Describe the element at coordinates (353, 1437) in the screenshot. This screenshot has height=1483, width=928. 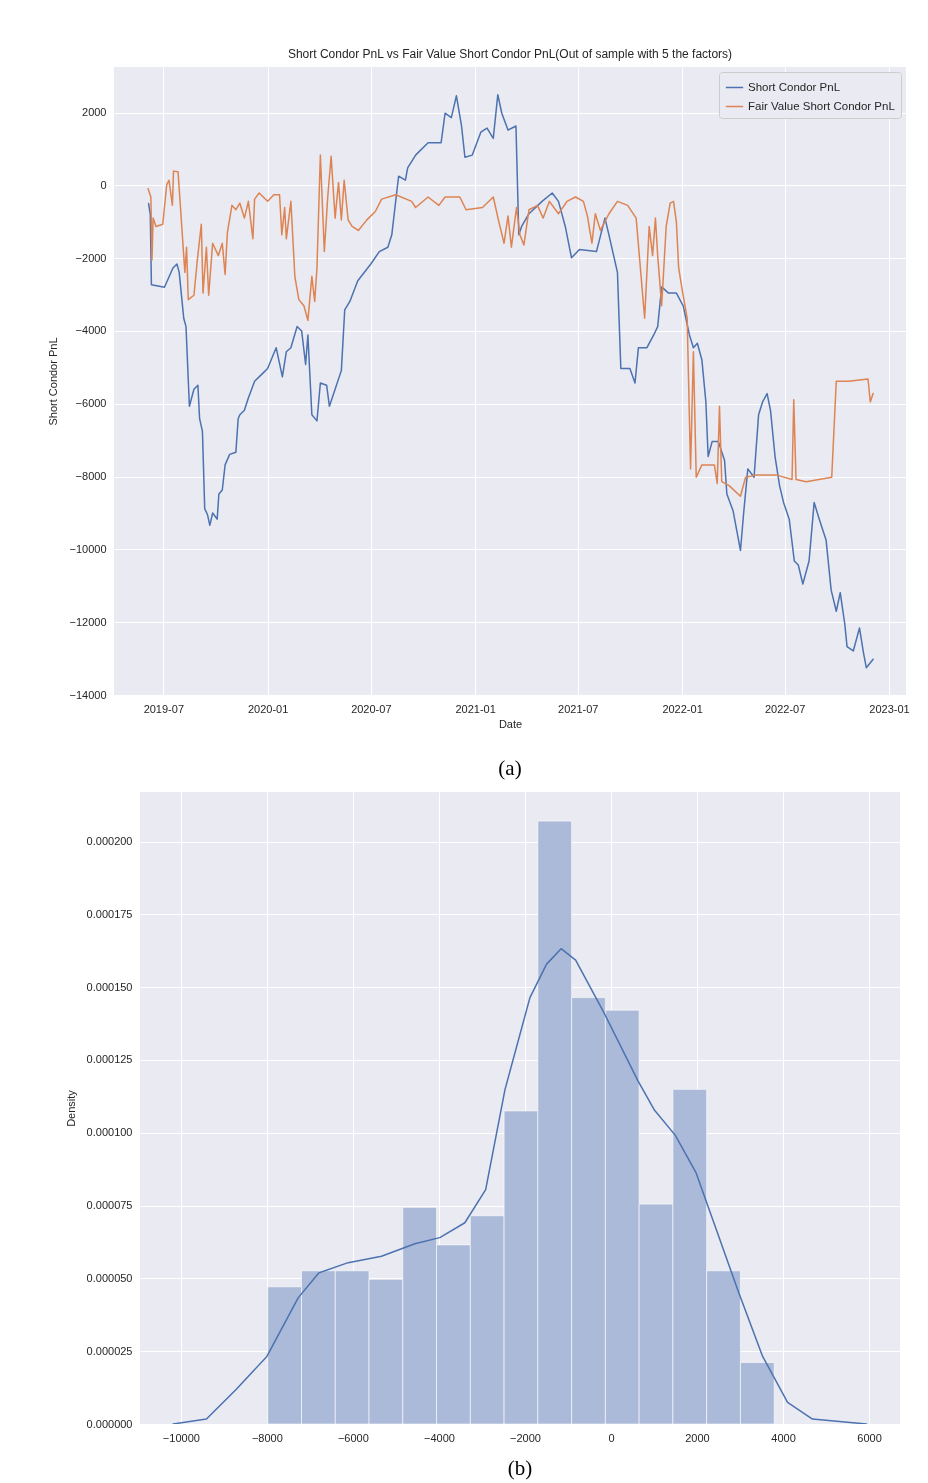
I see `x-tick-label: −6000` at that location.